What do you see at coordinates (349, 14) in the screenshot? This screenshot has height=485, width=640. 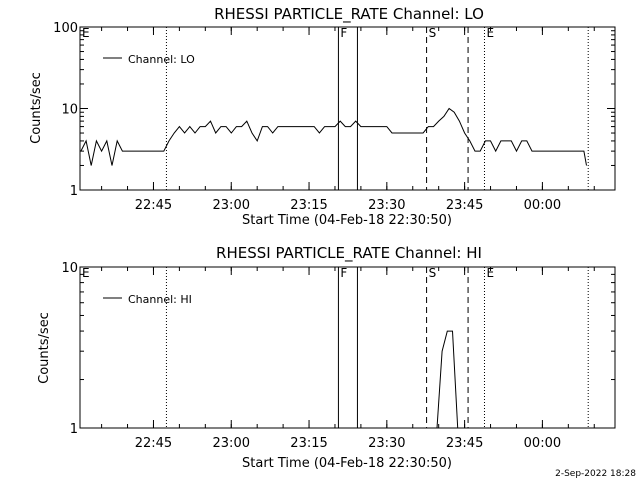 I see `chart-title: RHESSI PARTICLE_RATE Channel: LO` at bounding box center [349, 14].